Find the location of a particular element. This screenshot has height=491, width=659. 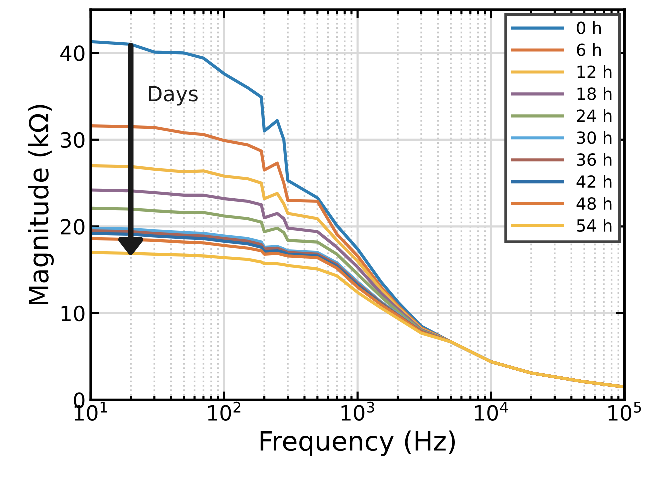

x-tick-label: 10$^{5}$ is located at coordinates (625, 412).